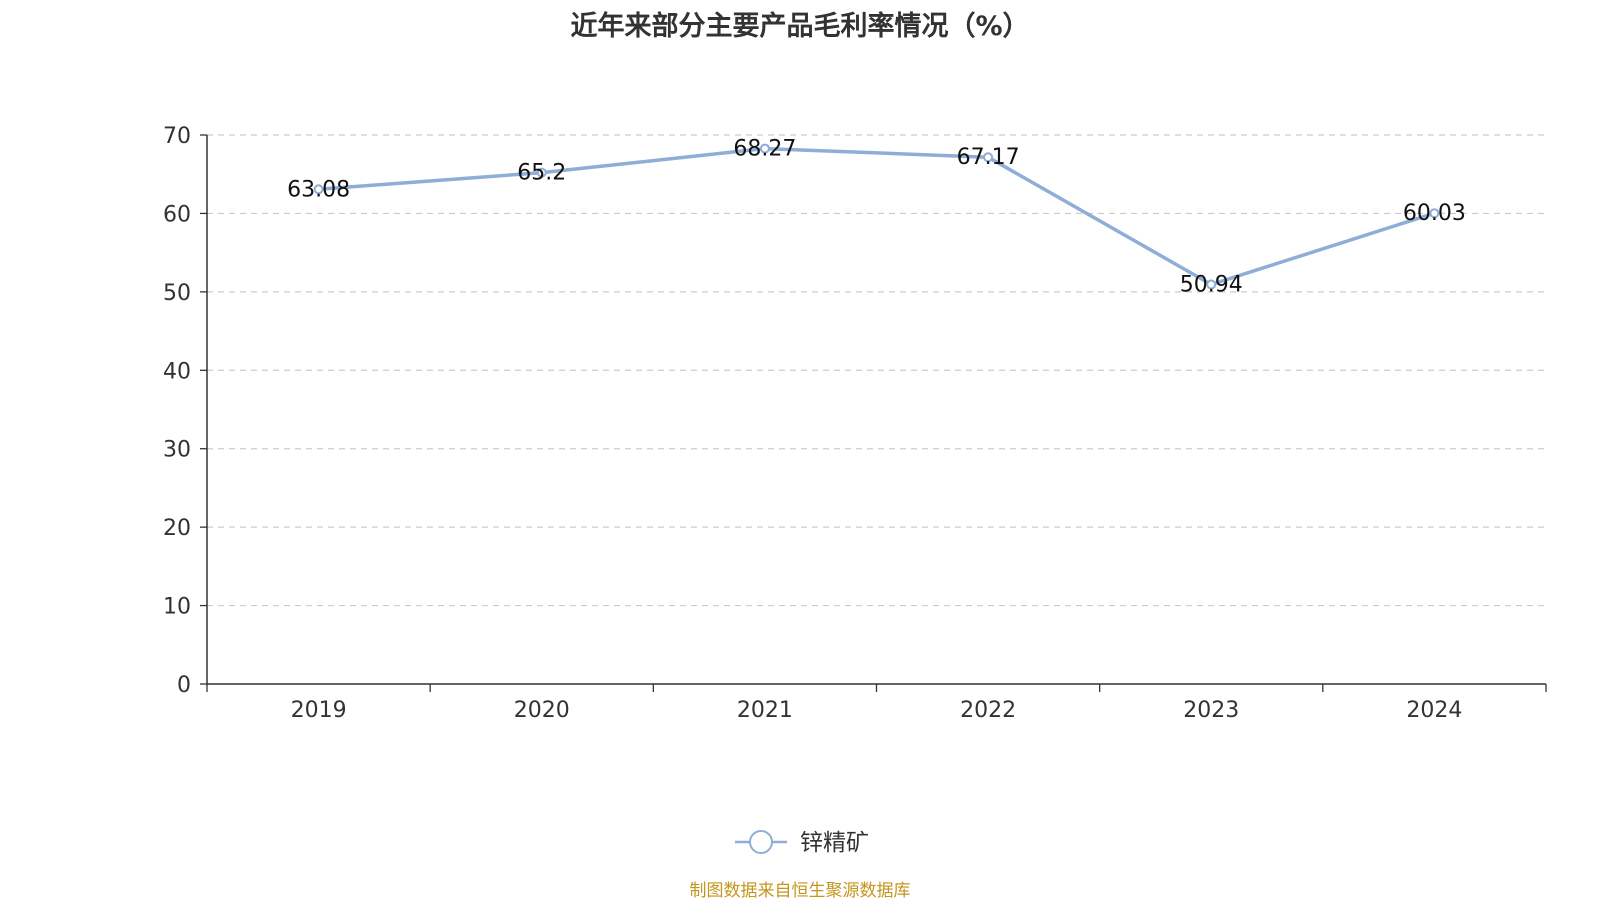  I want to click on legend: 锌精矿, so click(802, 843).